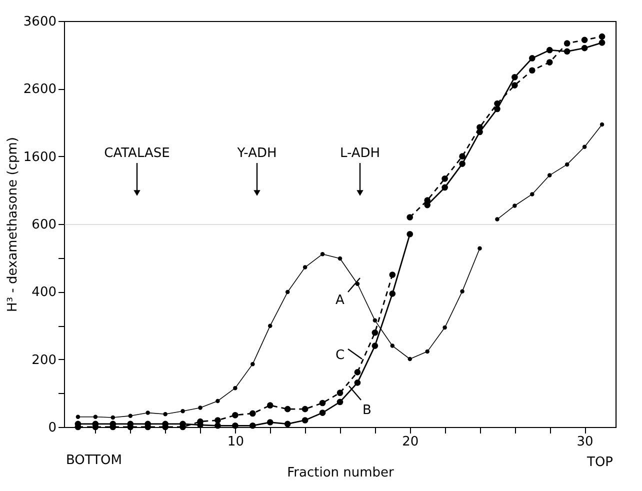 This screenshot has height=491, width=642. What do you see at coordinates (256, 153) in the screenshot?
I see `annotation: Y-ADH` at bounding box center [256, 153].